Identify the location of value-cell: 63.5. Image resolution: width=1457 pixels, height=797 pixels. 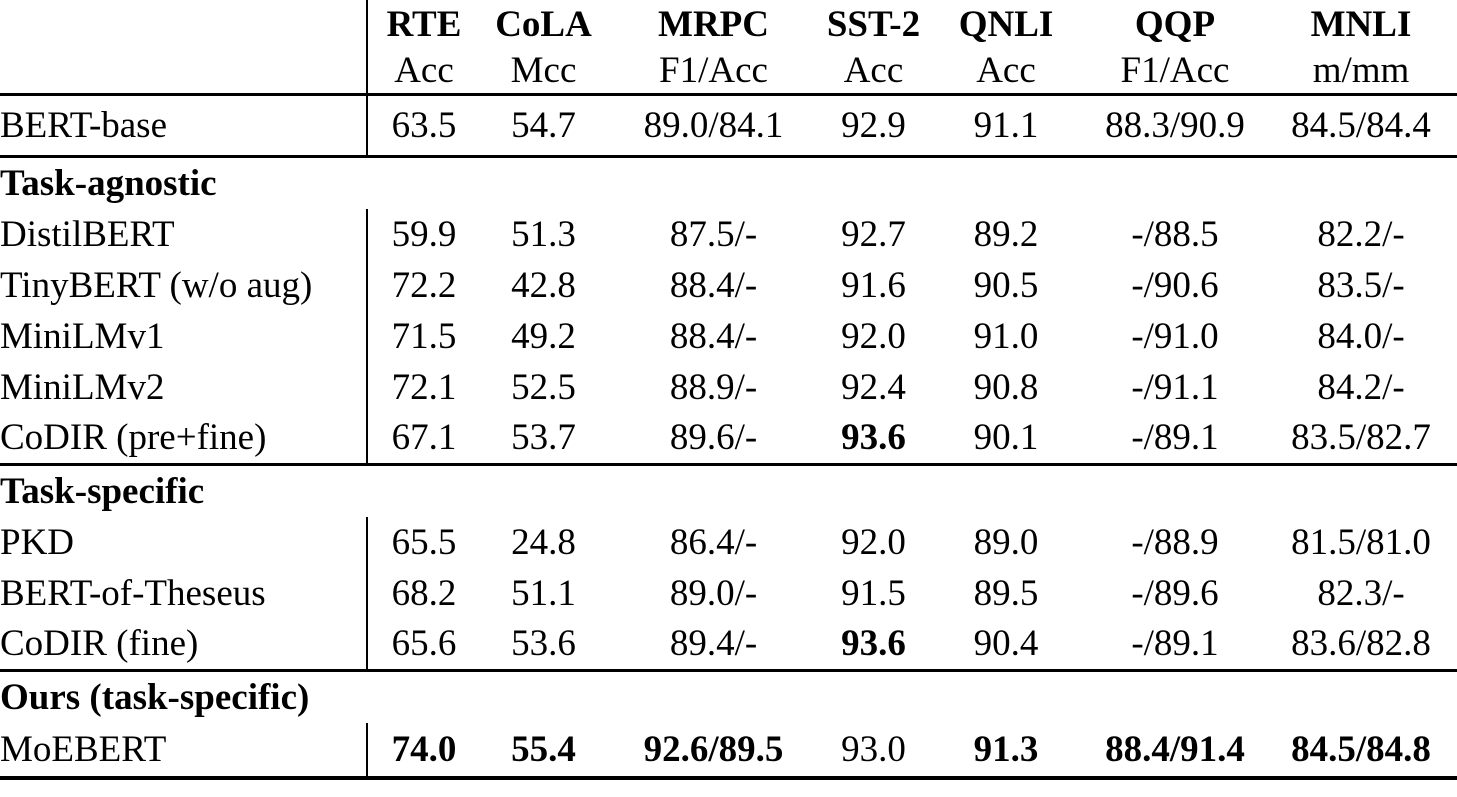
(423, 125).